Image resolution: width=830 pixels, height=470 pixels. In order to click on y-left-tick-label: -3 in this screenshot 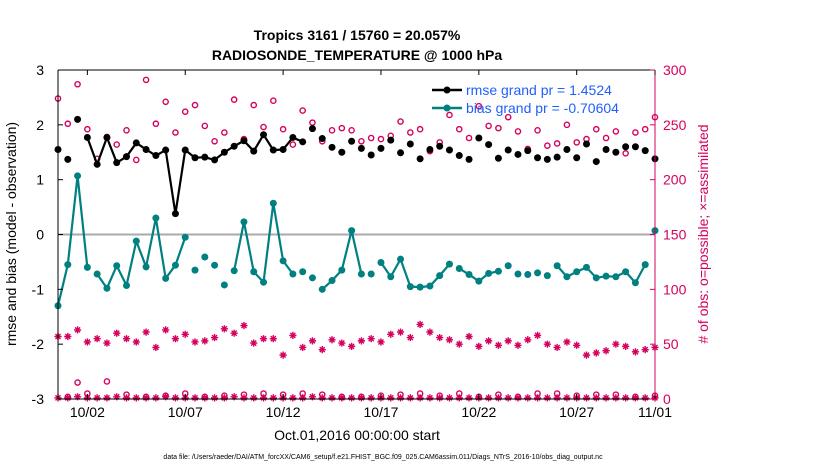, I will do `click(38, 399)`.